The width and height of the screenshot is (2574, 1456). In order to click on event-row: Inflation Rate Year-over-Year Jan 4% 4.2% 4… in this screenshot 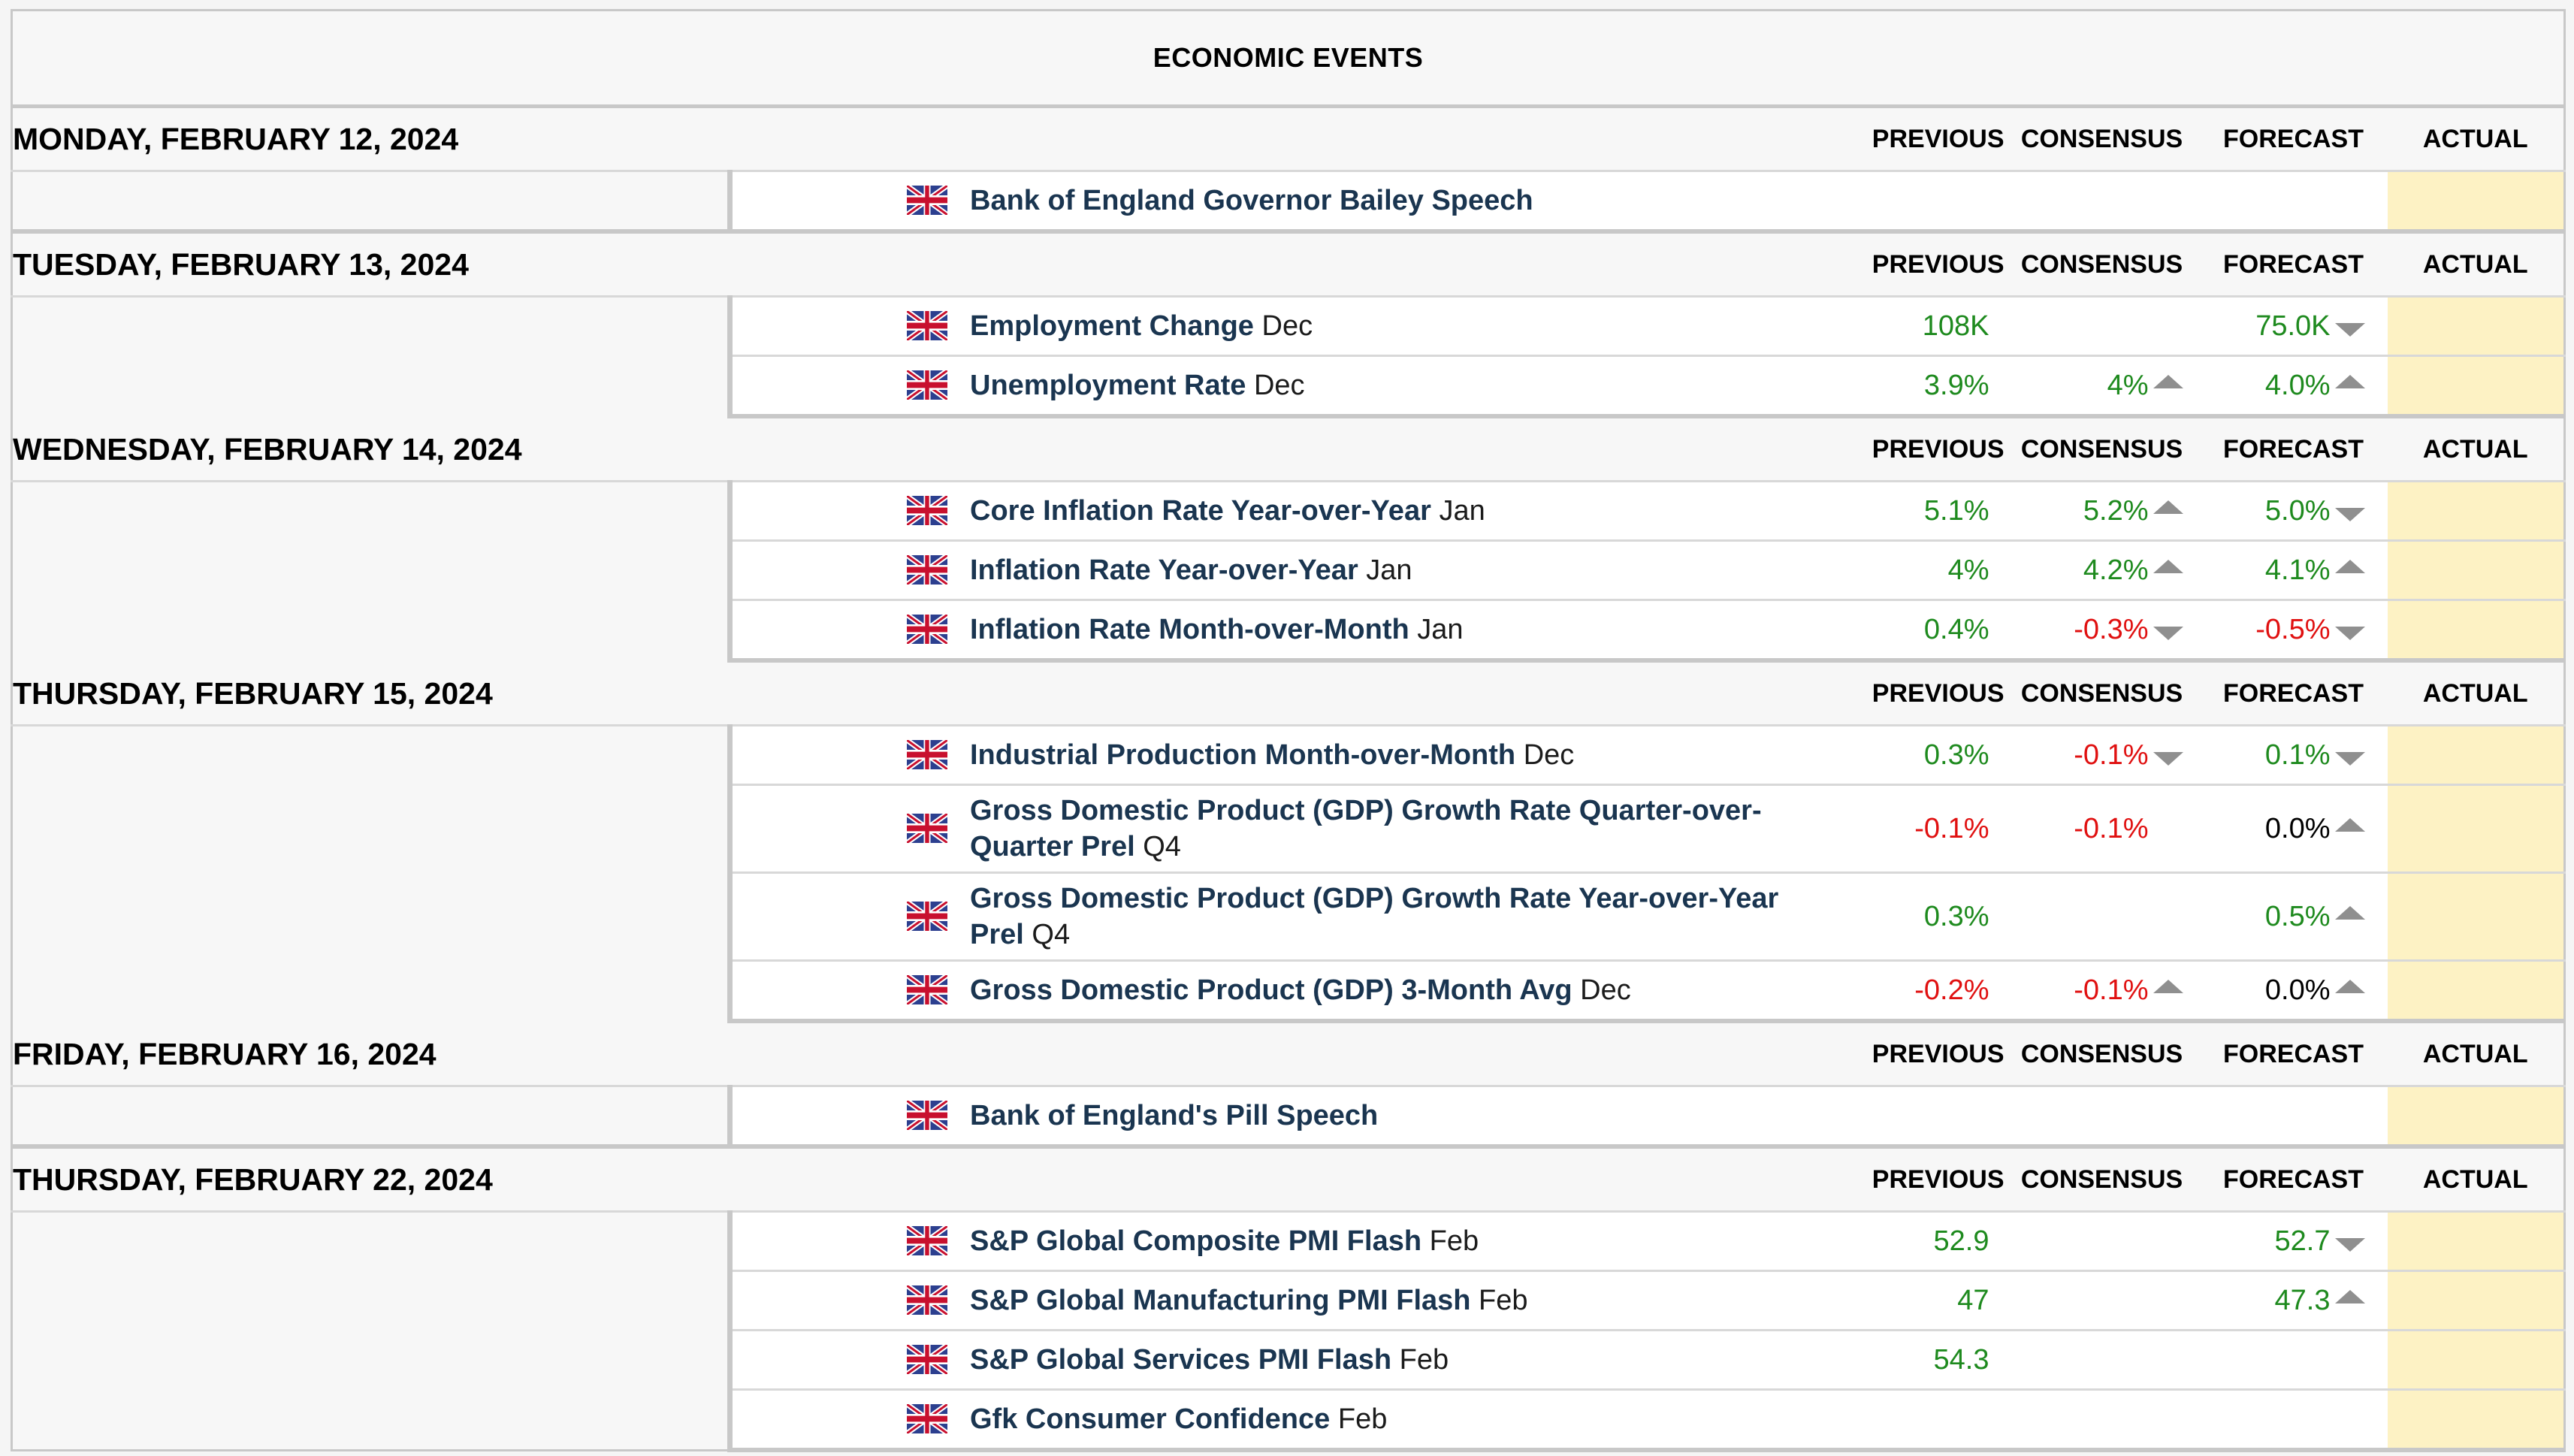, I will do `click(1288, 570)`.